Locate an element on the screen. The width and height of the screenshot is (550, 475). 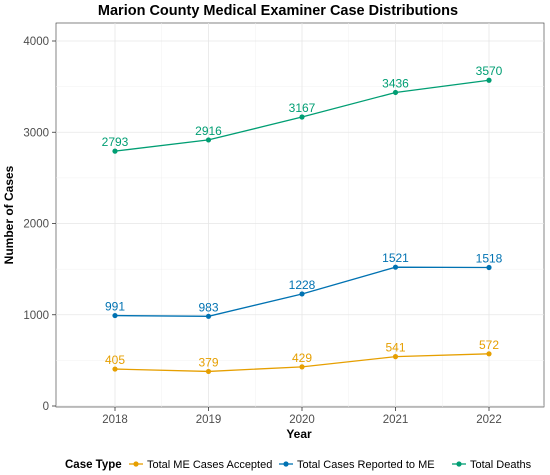
data-label: 3570 is located at coordinates (489, 71).